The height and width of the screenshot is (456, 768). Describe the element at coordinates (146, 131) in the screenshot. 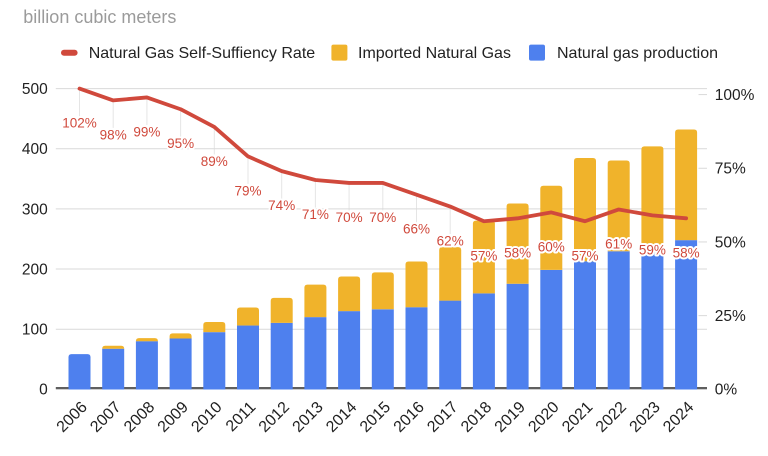

I see `svg-text: 99%` at that location.